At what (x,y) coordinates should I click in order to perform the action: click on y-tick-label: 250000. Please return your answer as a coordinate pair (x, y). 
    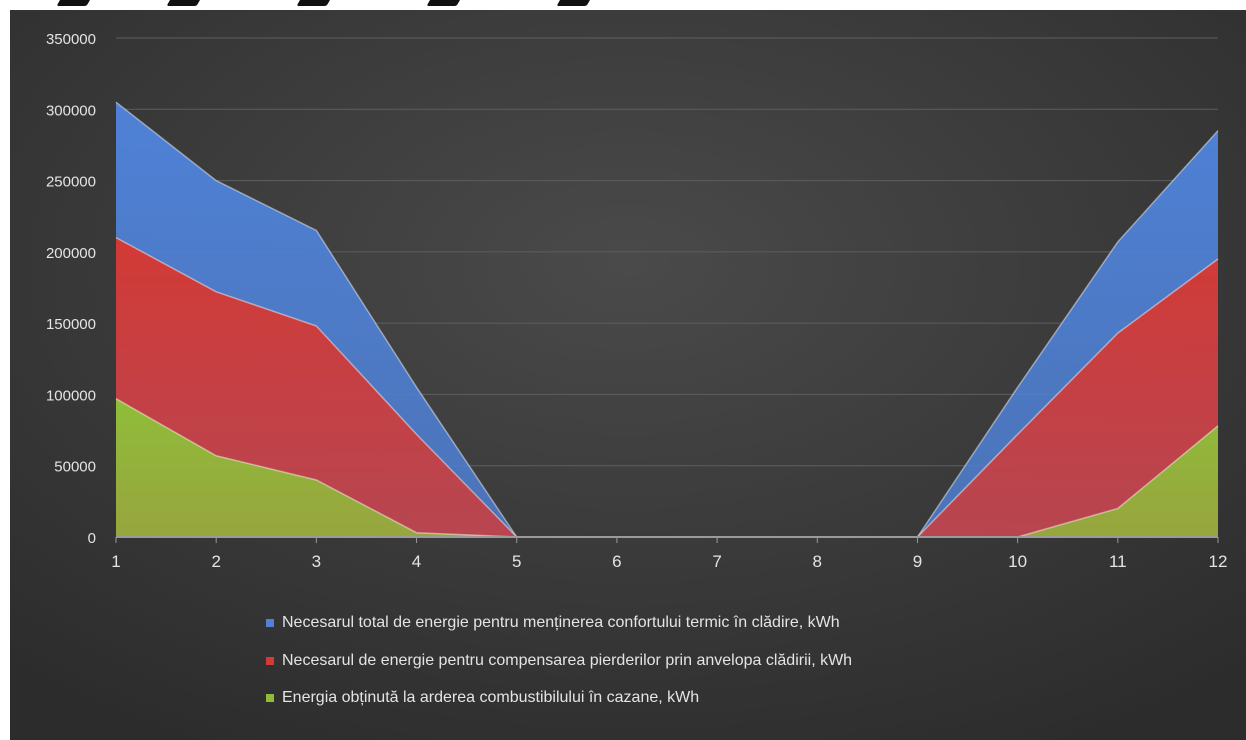
    Looking at the image, I should click on (71, 182).